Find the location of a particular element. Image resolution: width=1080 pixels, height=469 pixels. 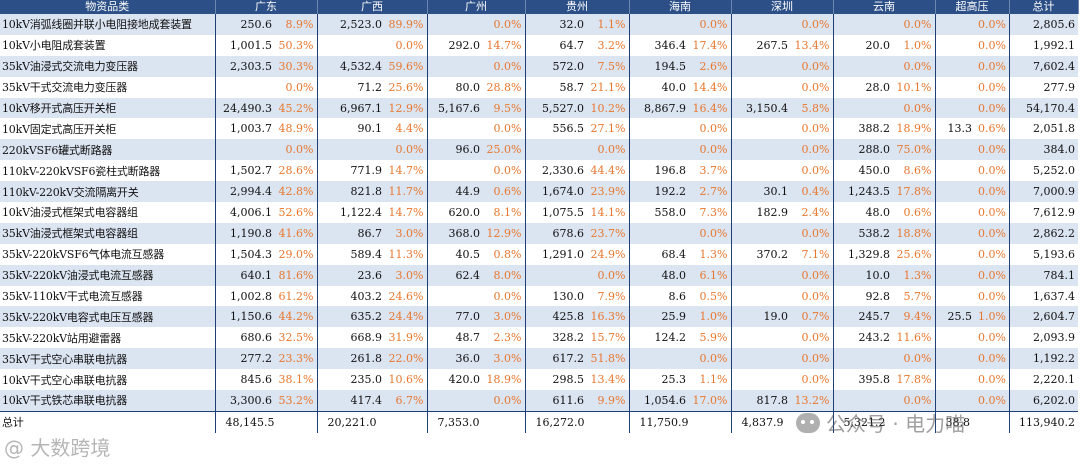

cell-share: 15.7% is located at coordinates (608, 338).